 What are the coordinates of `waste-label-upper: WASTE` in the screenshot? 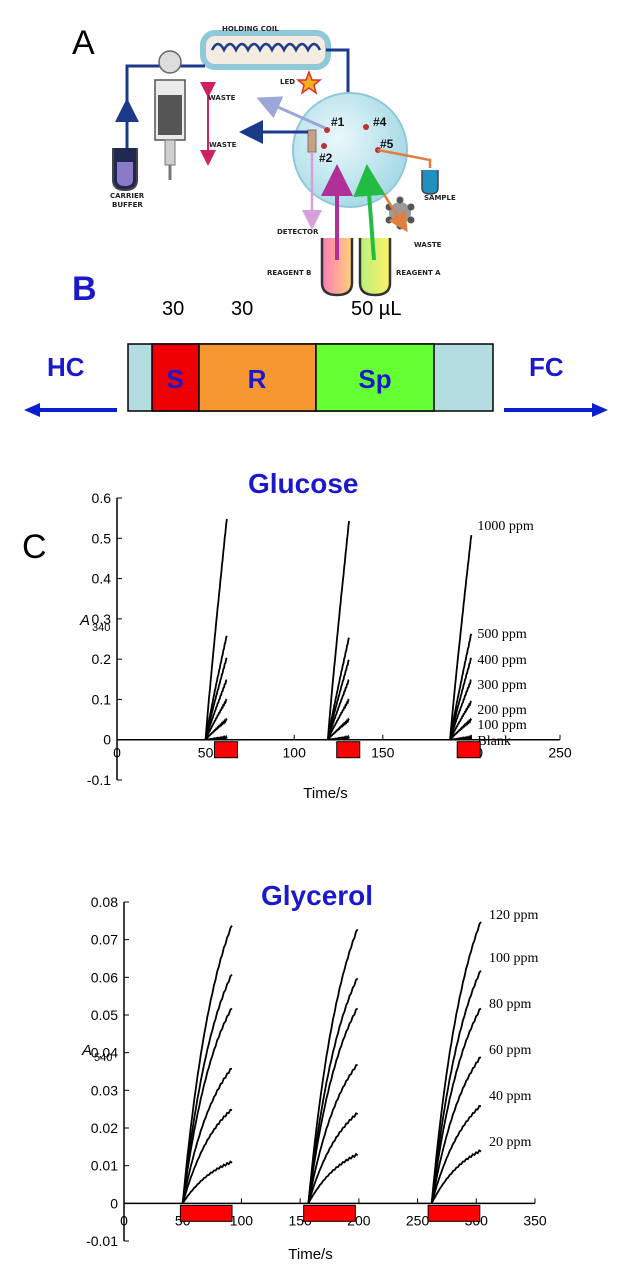 It's located at (222, 98).